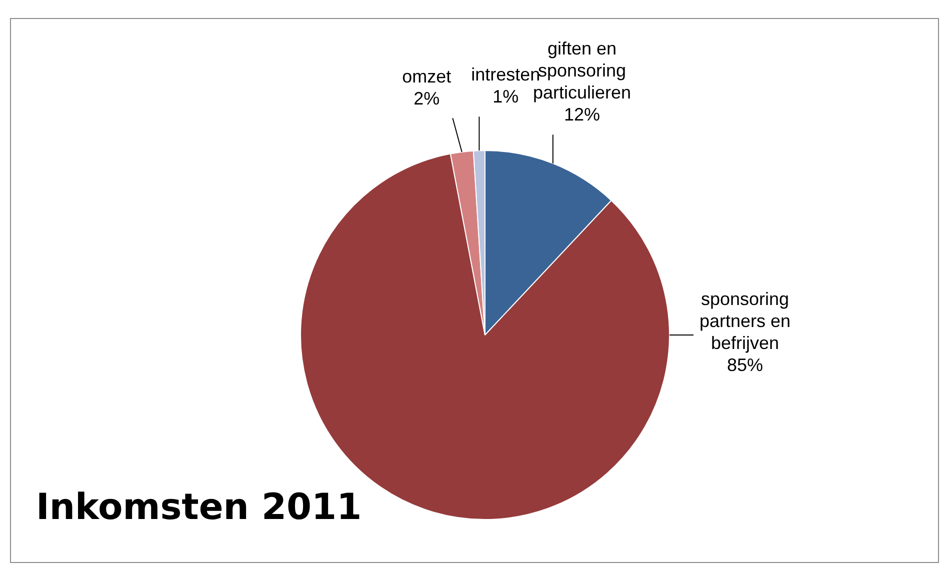 This screenshot has height=569, width=949. What do you see at coordinates (745, 320) in the screenshot?
I see `slice-label: sponsoring partners en befrijven` at bounding box center [745, 320].